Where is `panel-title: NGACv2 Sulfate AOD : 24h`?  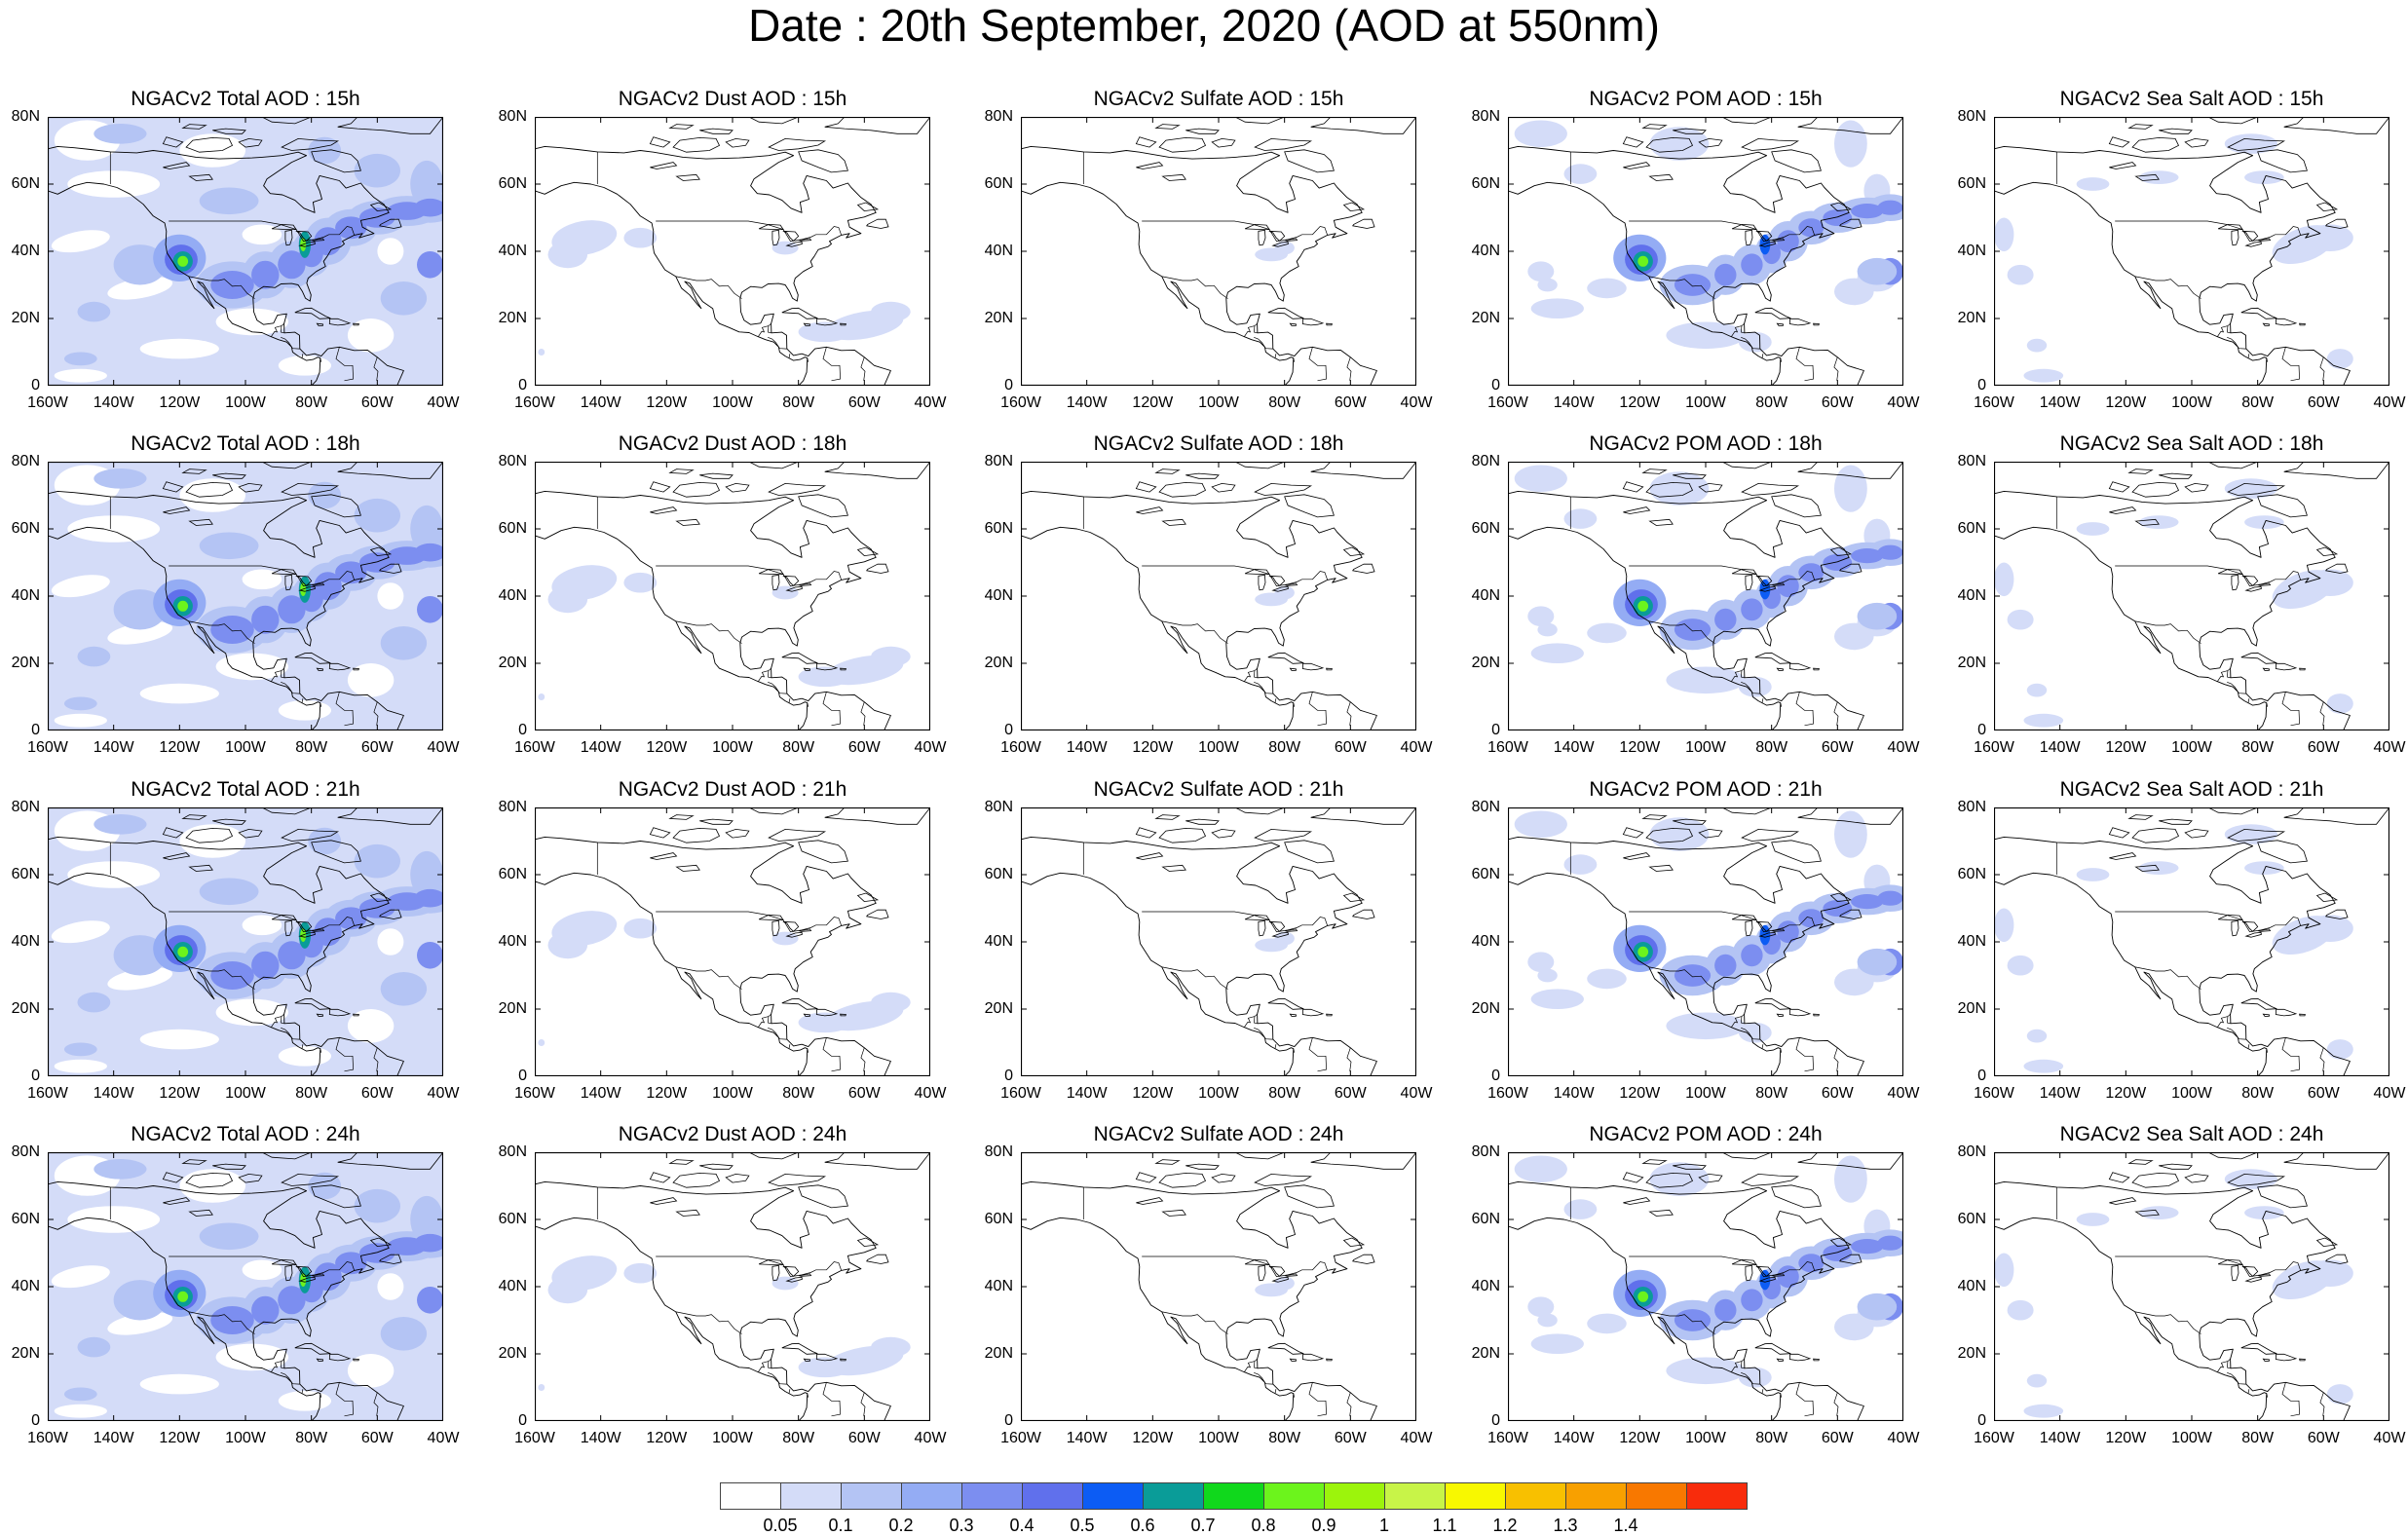
panel-title: NGACv2 Sulfate AOD : 24h is located at coordinates (1218, 1134).